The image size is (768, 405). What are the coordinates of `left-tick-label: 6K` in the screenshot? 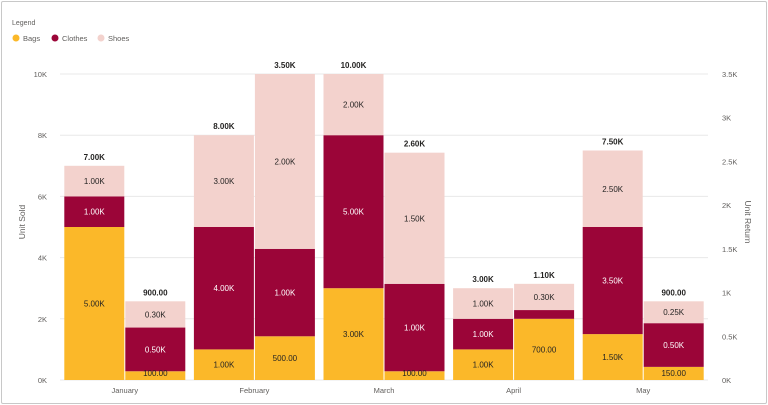 It's located at (42, 196).